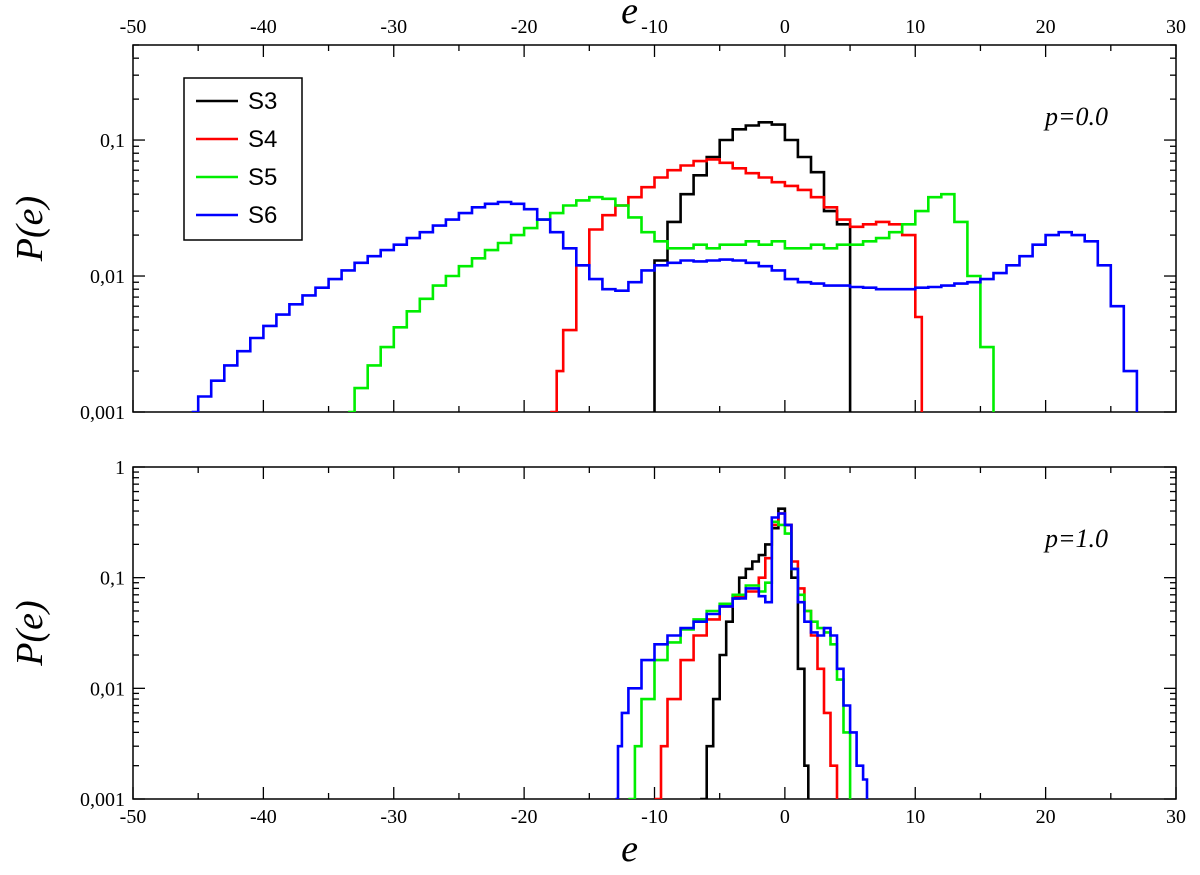 This screenshot has height=875, width=1200. What do you see at coordinates (262, 215) in the screenshot?
I see `legend-label-s6: S6` at bounding box center [262, 215].